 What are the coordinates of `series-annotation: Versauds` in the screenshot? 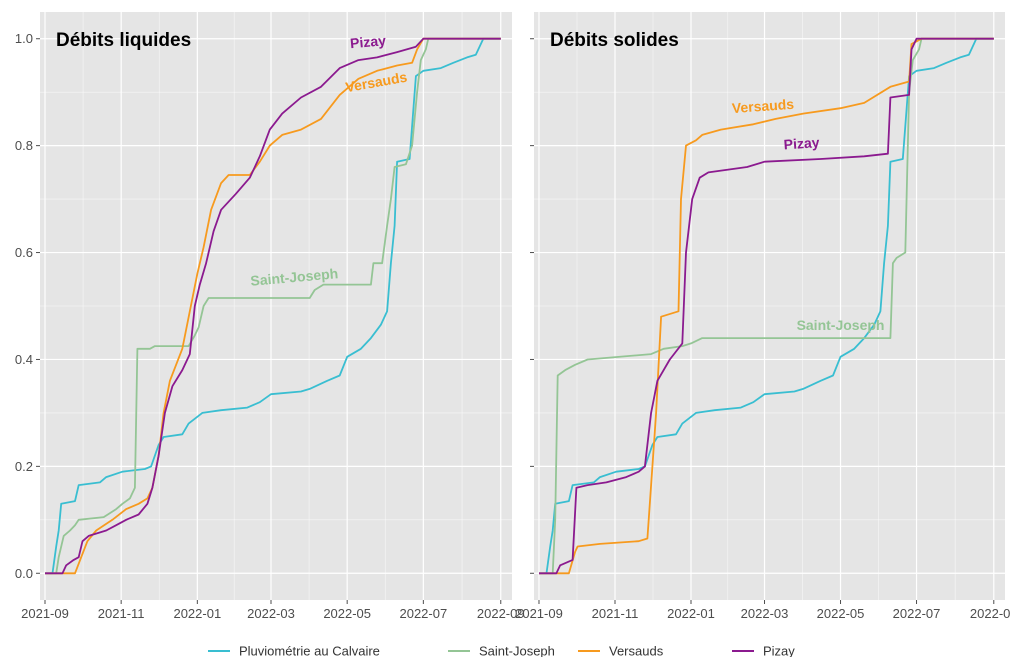 It's located at (762, 106).